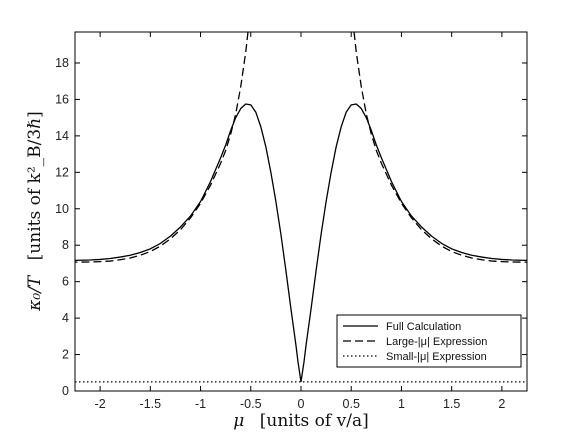 The image size is (584, 438). Describe the element at coordinates (65, 391) in the screenshot. I see `y-tick-label: 0` at that location.